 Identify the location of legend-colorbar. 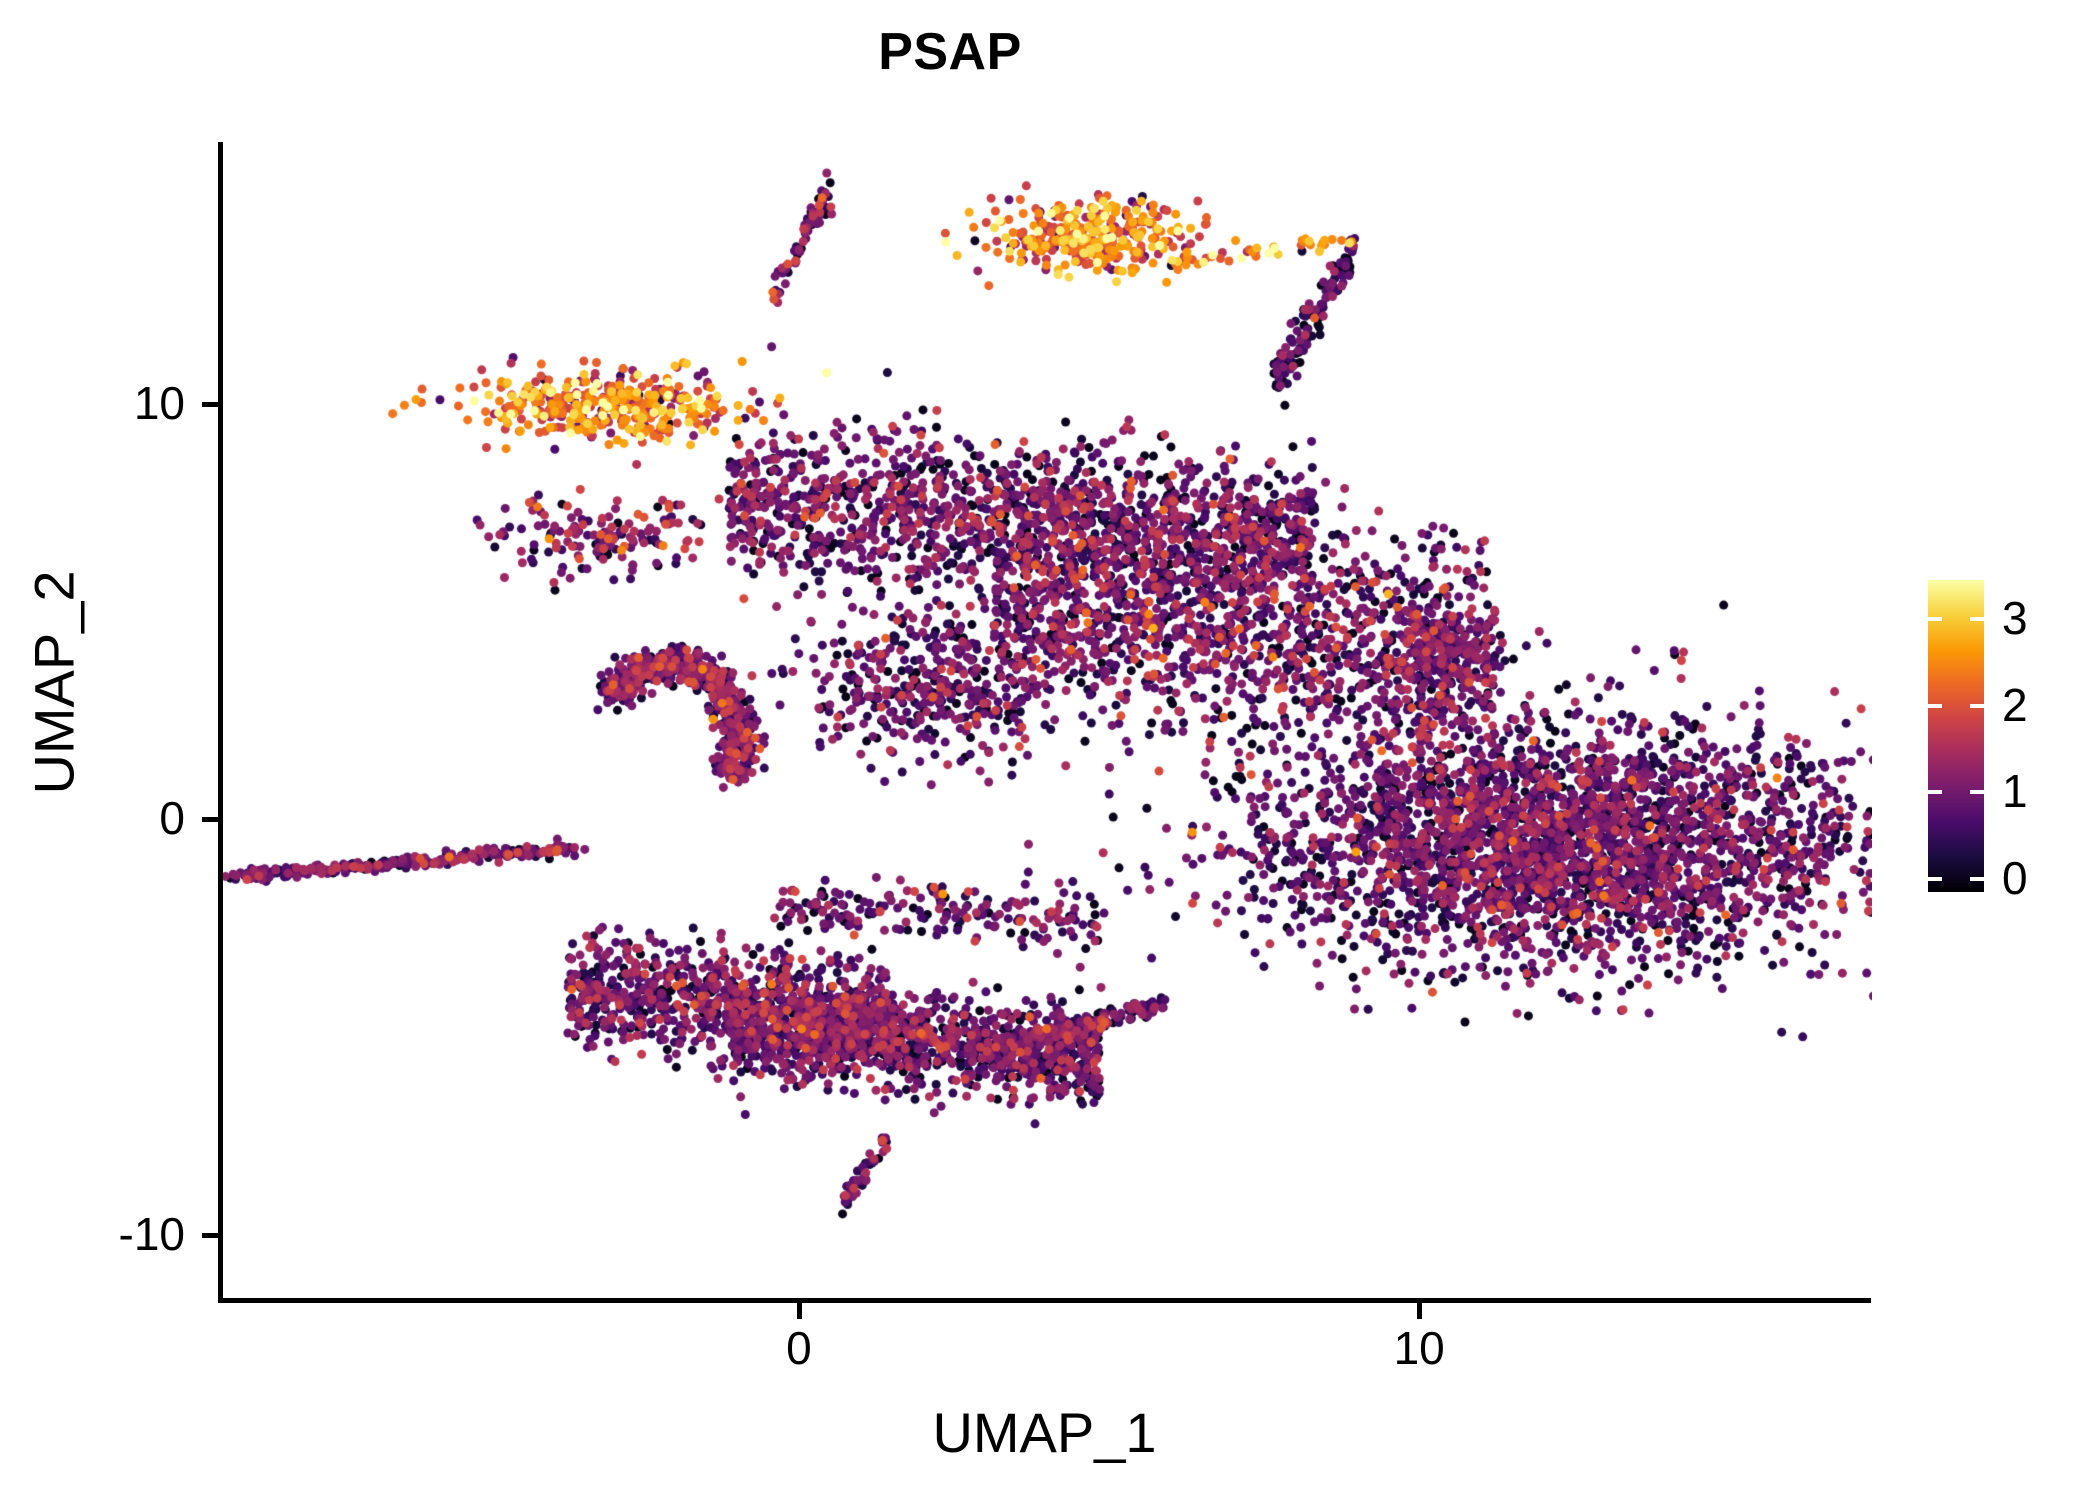
(1956, 736).